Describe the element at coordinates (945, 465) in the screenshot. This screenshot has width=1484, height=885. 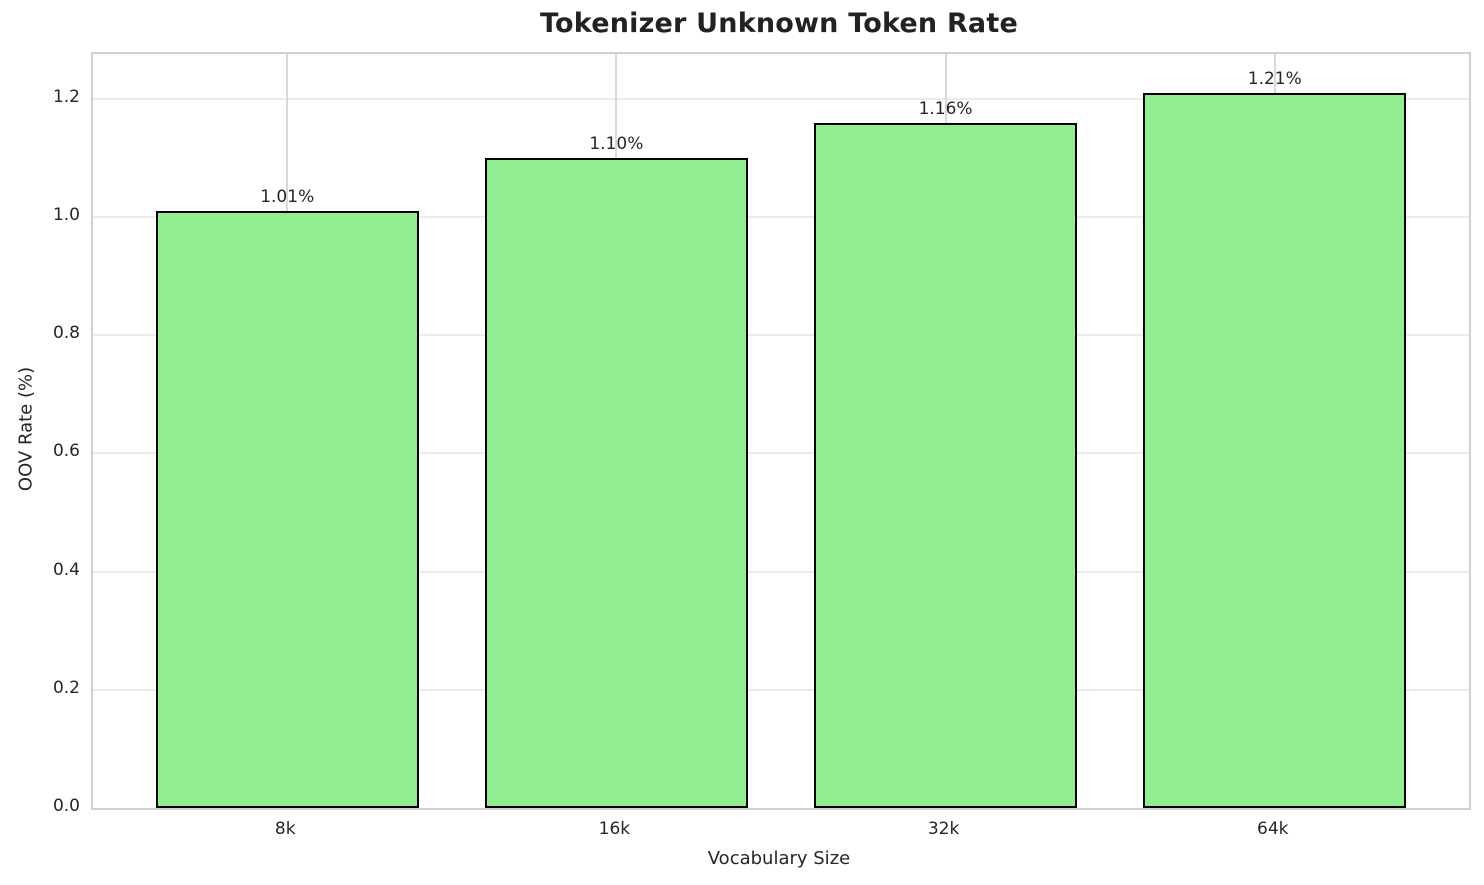
I see `bar-32k` at that location.